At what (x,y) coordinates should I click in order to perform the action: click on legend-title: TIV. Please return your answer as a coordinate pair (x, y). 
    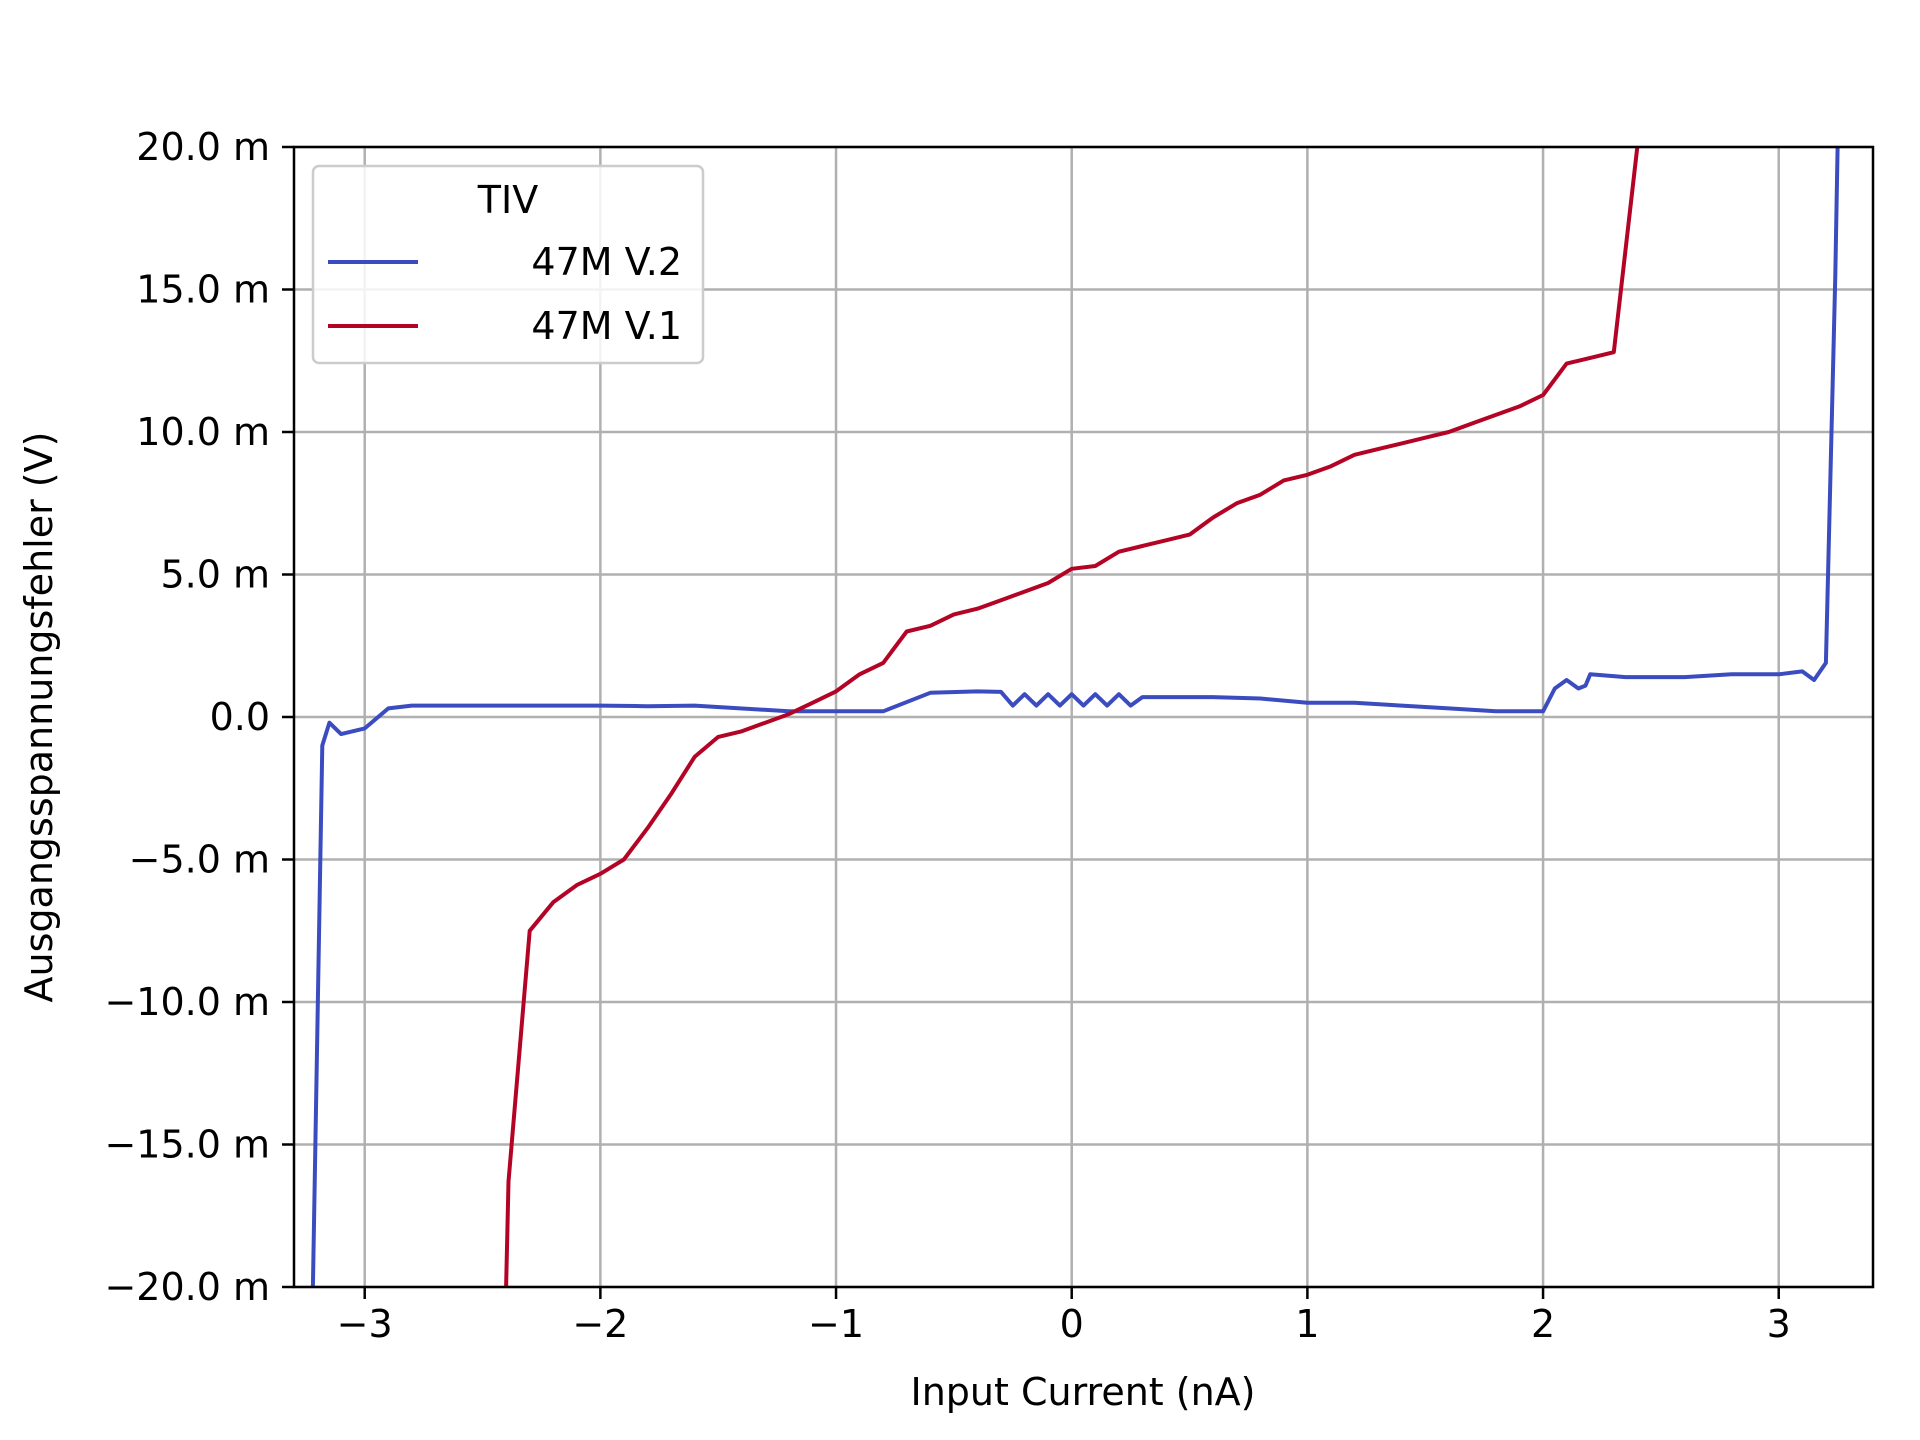
    Looking at the image, I should click on (507, 200).